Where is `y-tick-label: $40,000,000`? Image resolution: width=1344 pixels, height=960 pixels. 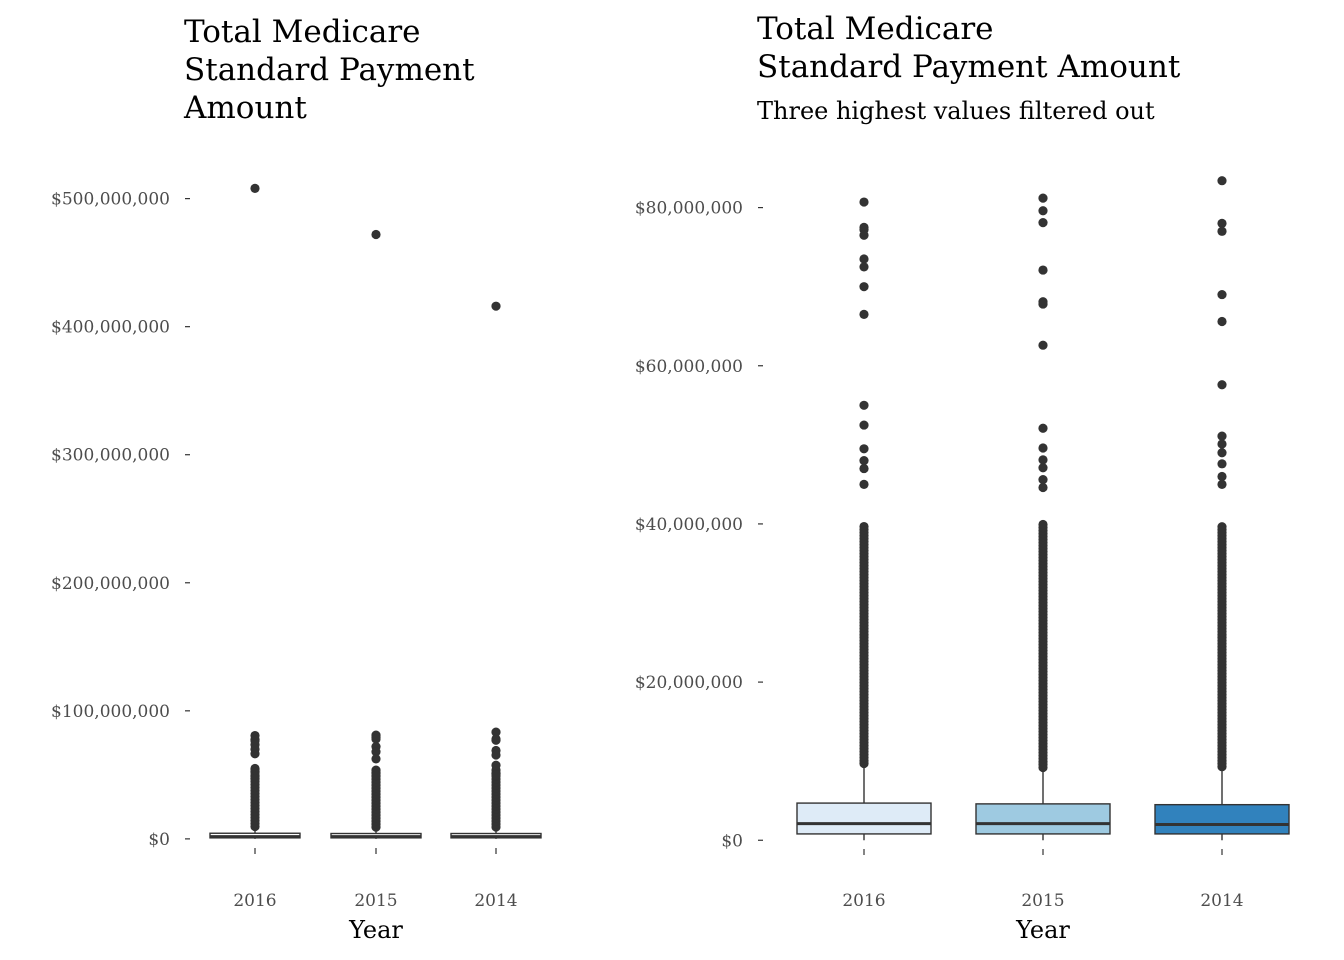 y-tick-label: $40,000,000 is located at coordinates (689, 525).